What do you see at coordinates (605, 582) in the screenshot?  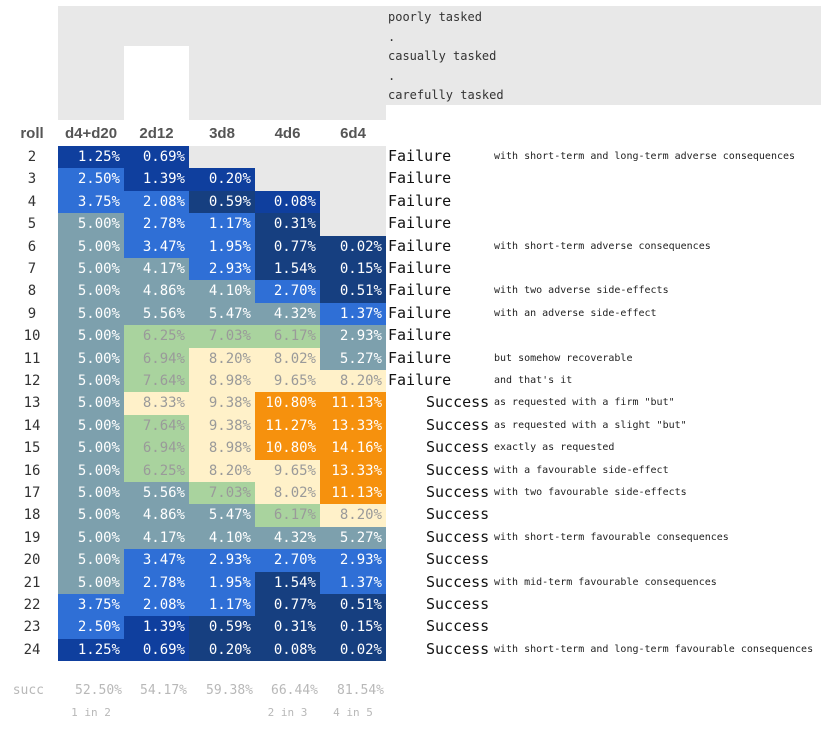 I see `outcome-note: with mid-term favourable consequences` at bounding box center [605, 582].